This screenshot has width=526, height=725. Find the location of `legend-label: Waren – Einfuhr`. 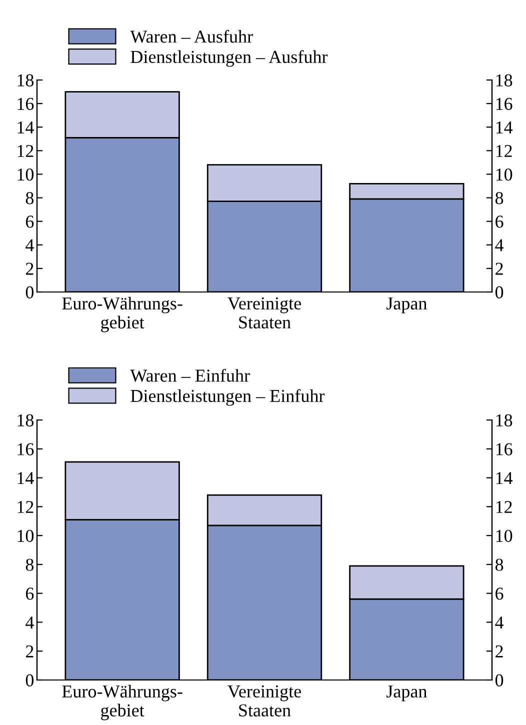

legend-label: Waren – Einfuhr is located at coordinates (190, 375).